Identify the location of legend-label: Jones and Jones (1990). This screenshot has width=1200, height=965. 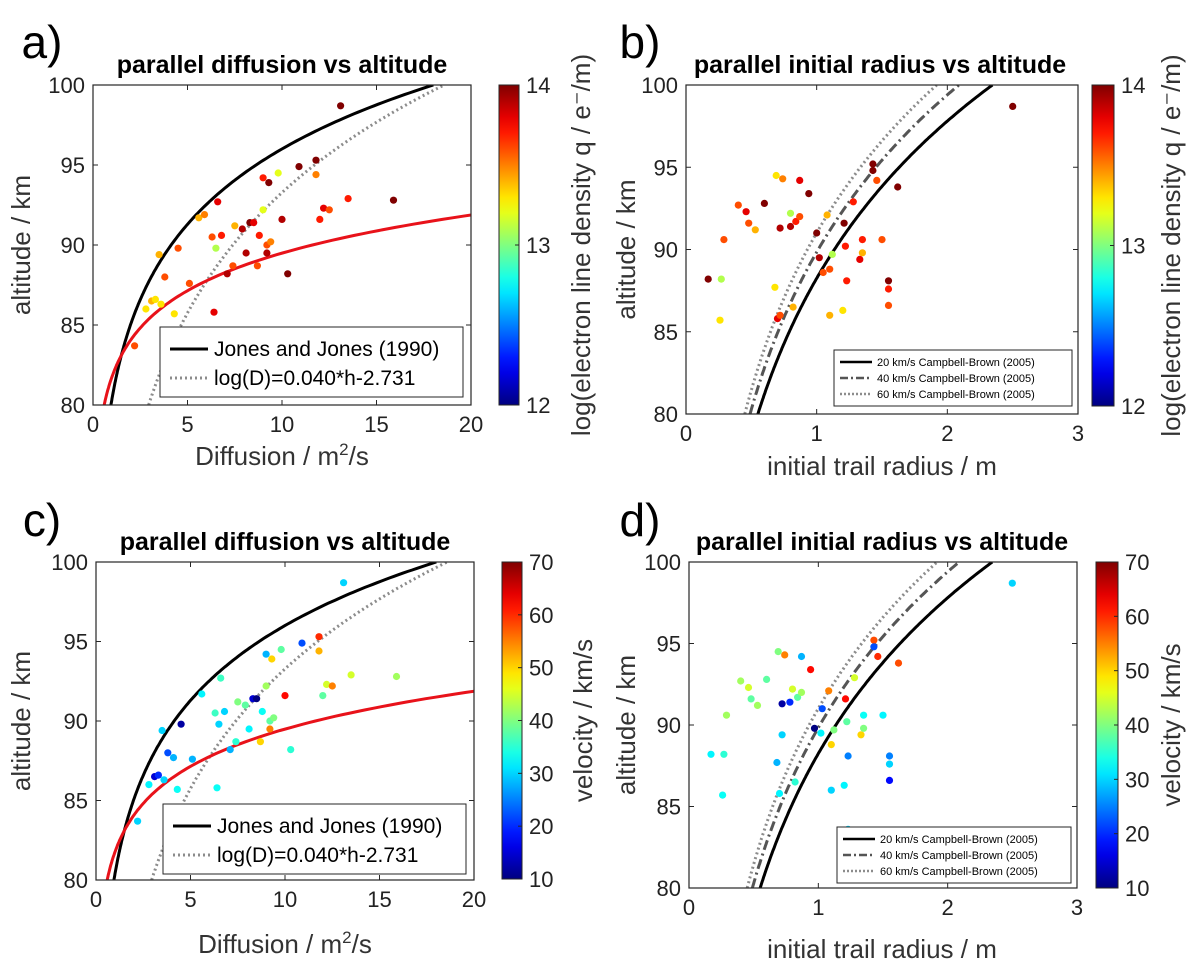
(326, 349).